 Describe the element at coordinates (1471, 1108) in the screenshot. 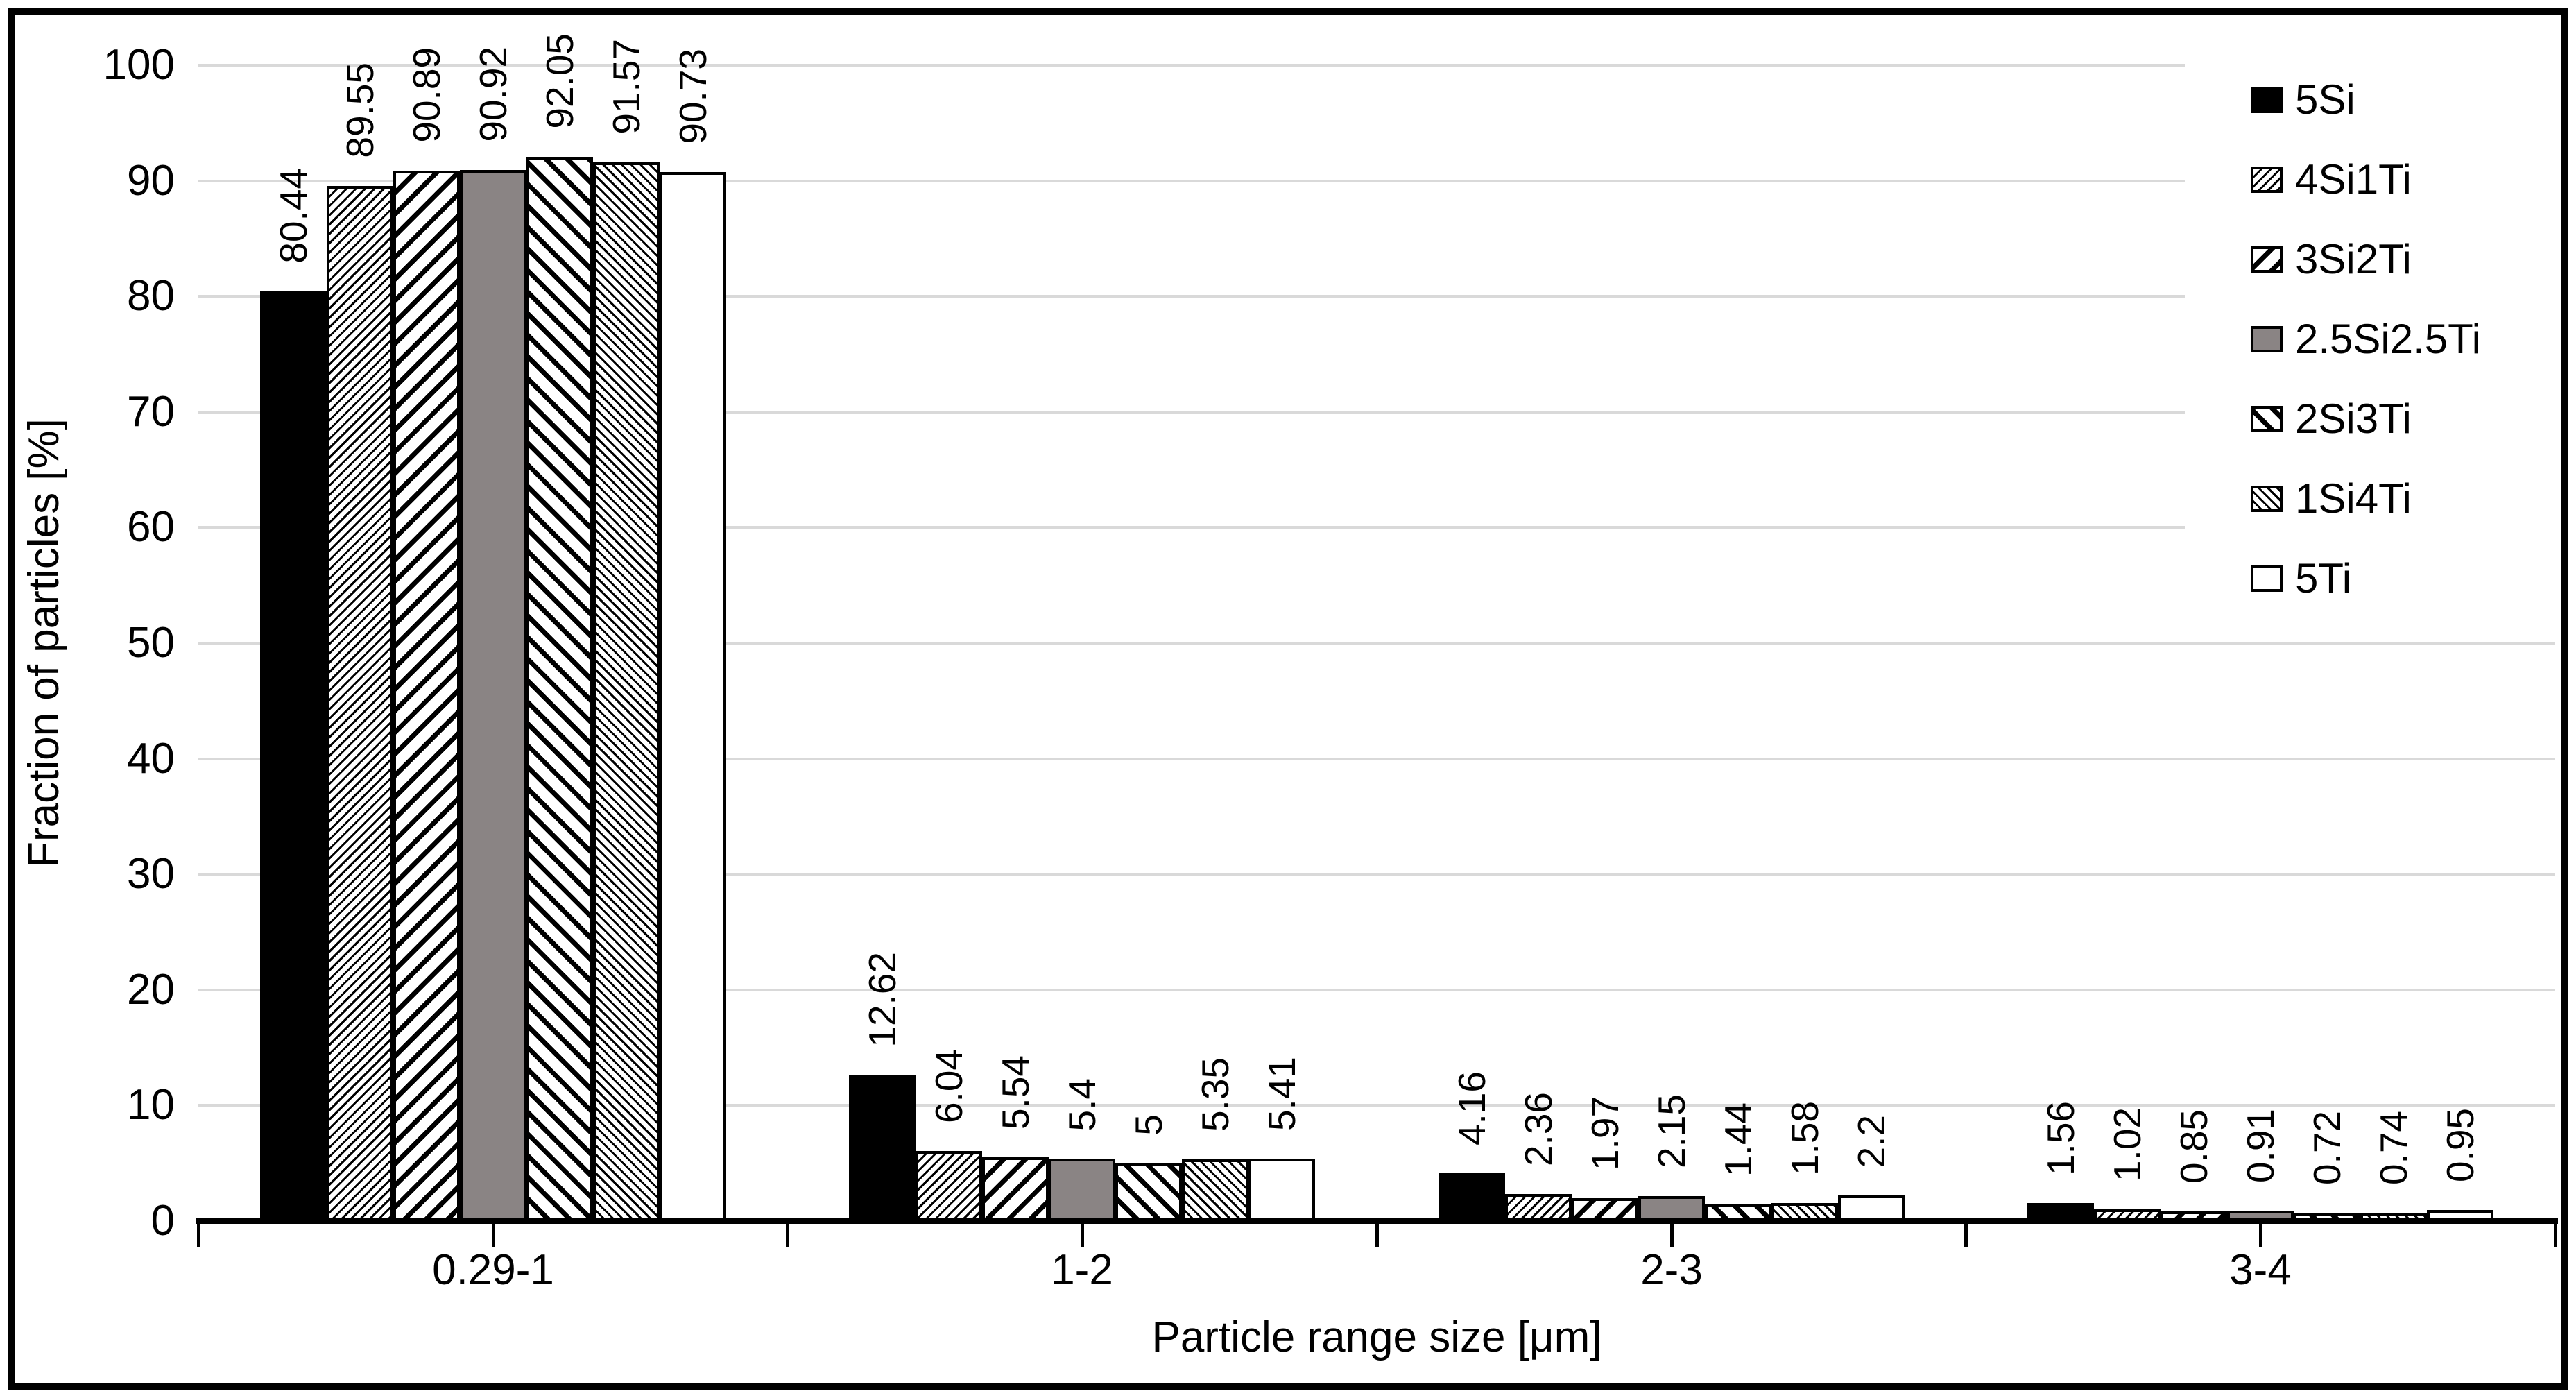

I see `bar-value-label-5Si-cat2: 4.16` at that location.